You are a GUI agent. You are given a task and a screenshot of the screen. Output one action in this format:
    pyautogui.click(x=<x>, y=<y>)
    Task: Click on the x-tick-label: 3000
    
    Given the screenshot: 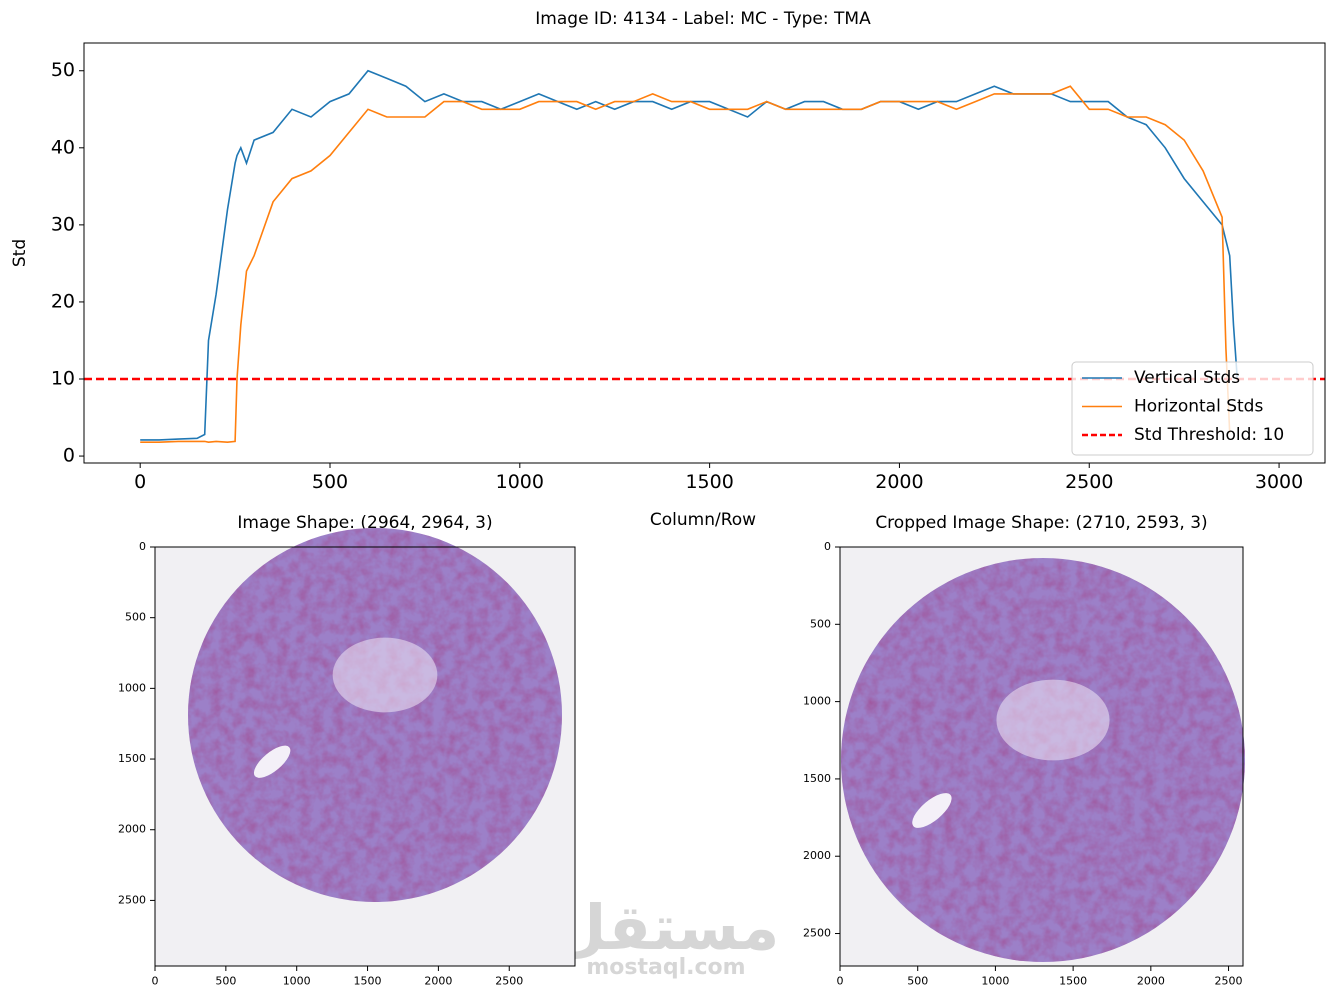 What is the action you would take?
    pyautogui.click(x=1279, y=482)
    